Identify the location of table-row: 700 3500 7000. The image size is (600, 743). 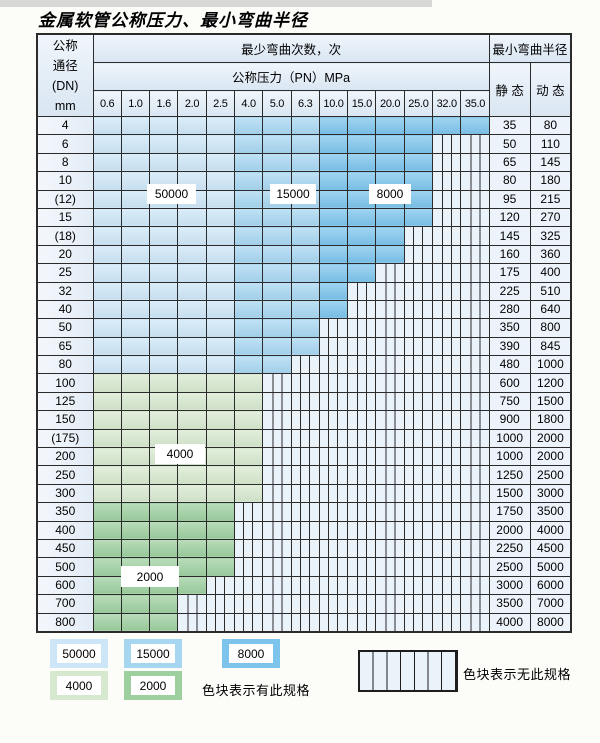
(304, 604).